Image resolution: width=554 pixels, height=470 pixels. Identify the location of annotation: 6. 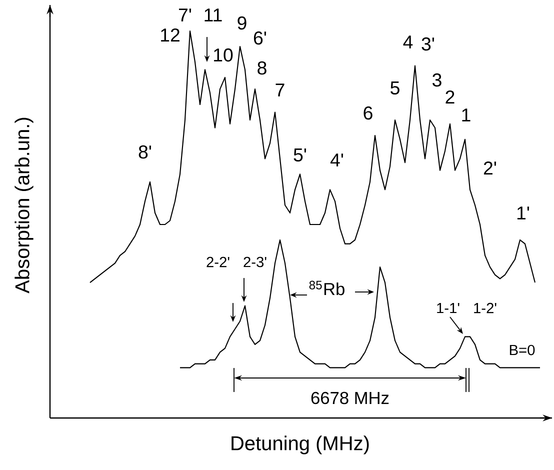
(368, 113).